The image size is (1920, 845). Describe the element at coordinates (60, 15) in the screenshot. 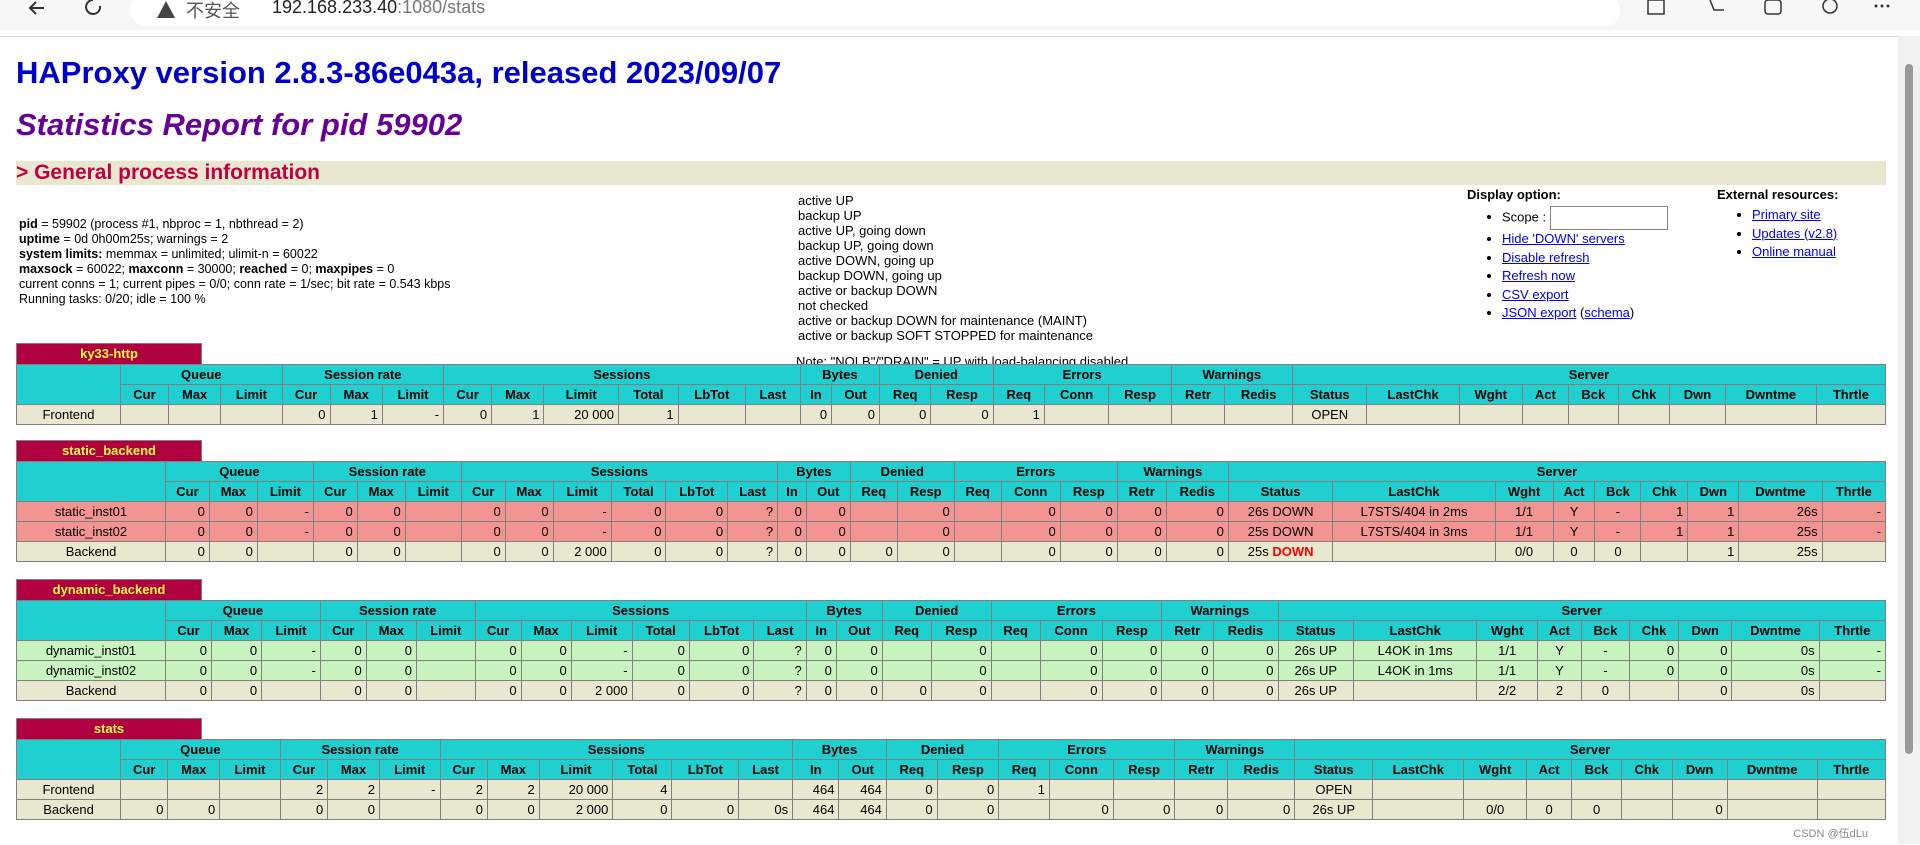

I see `nav-icons` at that location.